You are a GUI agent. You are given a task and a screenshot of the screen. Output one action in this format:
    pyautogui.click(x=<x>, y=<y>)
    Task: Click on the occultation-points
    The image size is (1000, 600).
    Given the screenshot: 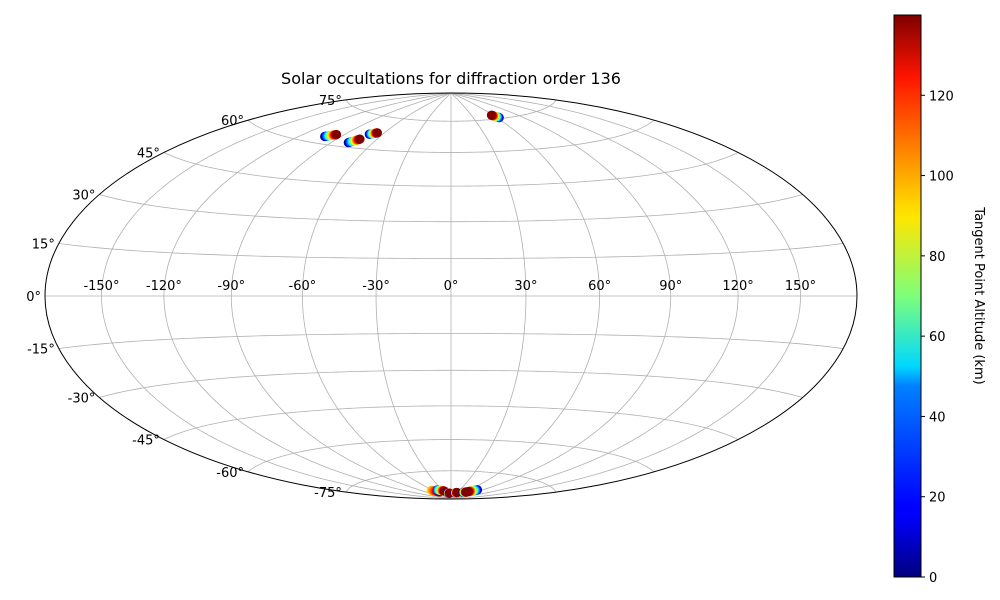 What is the action you would take?
    pyautogui.click(x=412, y=304)
    